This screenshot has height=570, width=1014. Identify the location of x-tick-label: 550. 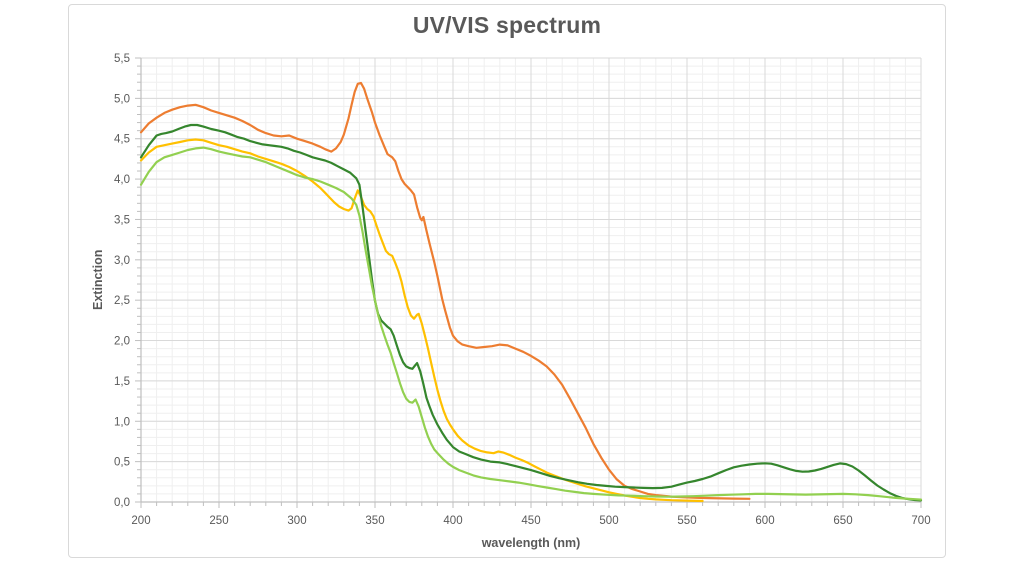
(686, 521).